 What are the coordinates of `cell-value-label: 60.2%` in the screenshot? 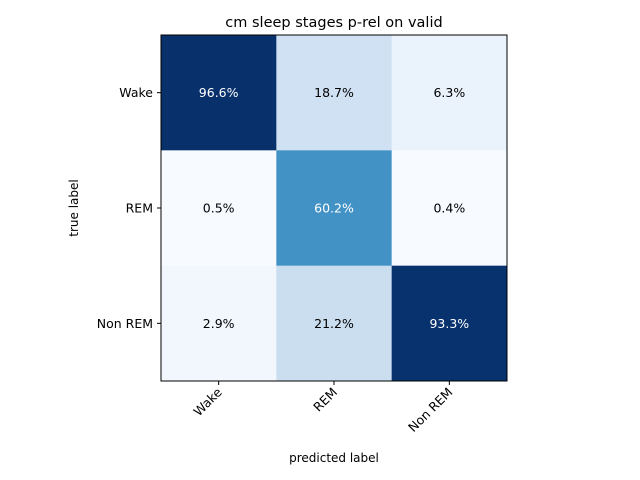 It's located at (334, 208).